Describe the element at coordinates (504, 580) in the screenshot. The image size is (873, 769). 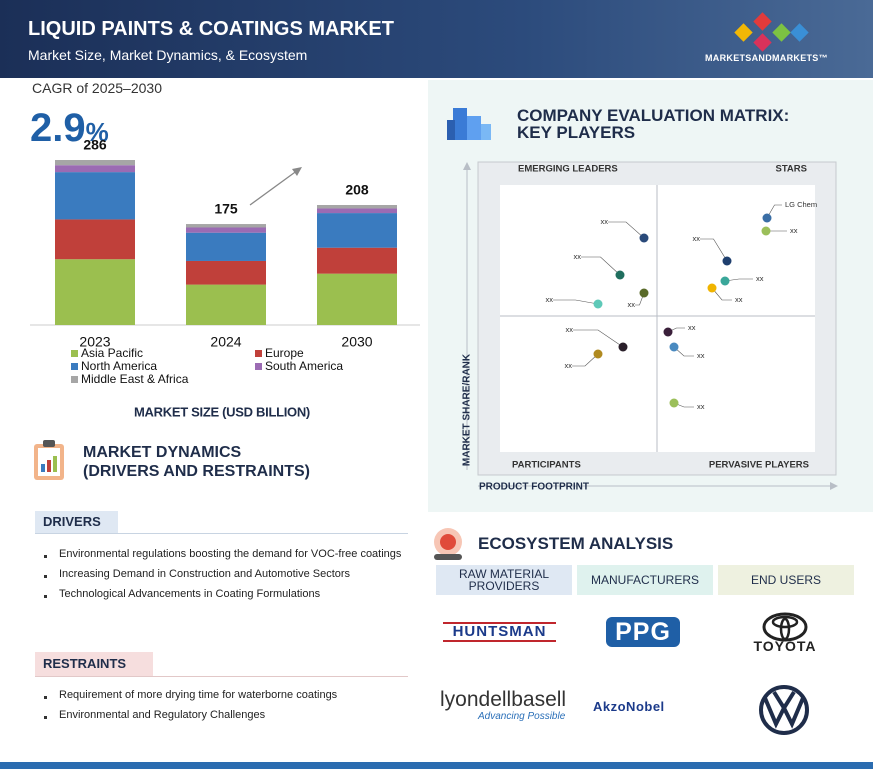
I see `column-heading: RAW MATERIAL PROVIDERS` at that location.